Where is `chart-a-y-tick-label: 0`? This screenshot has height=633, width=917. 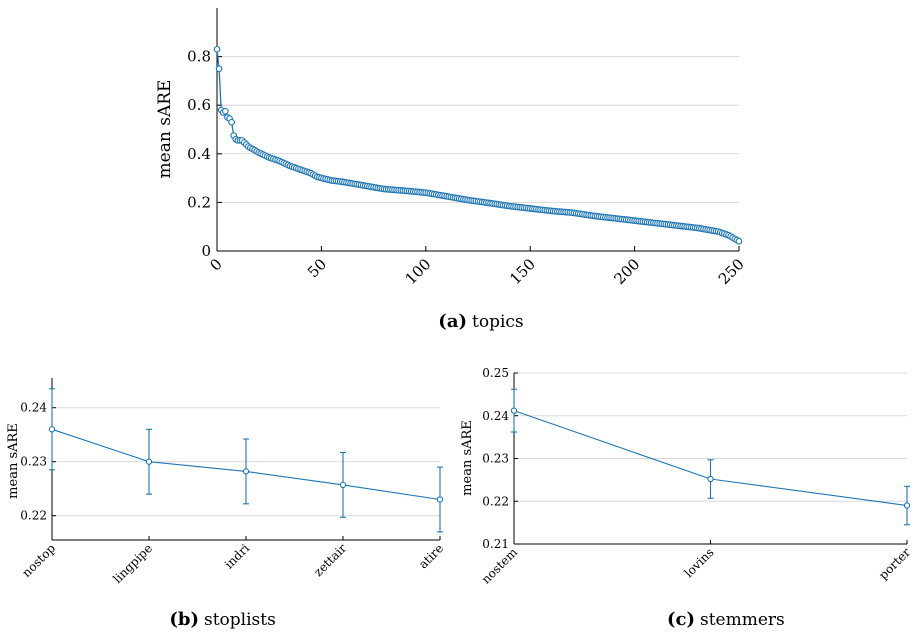 chart-a-y-tick-label: 0 is located at coordinates (206, 251).